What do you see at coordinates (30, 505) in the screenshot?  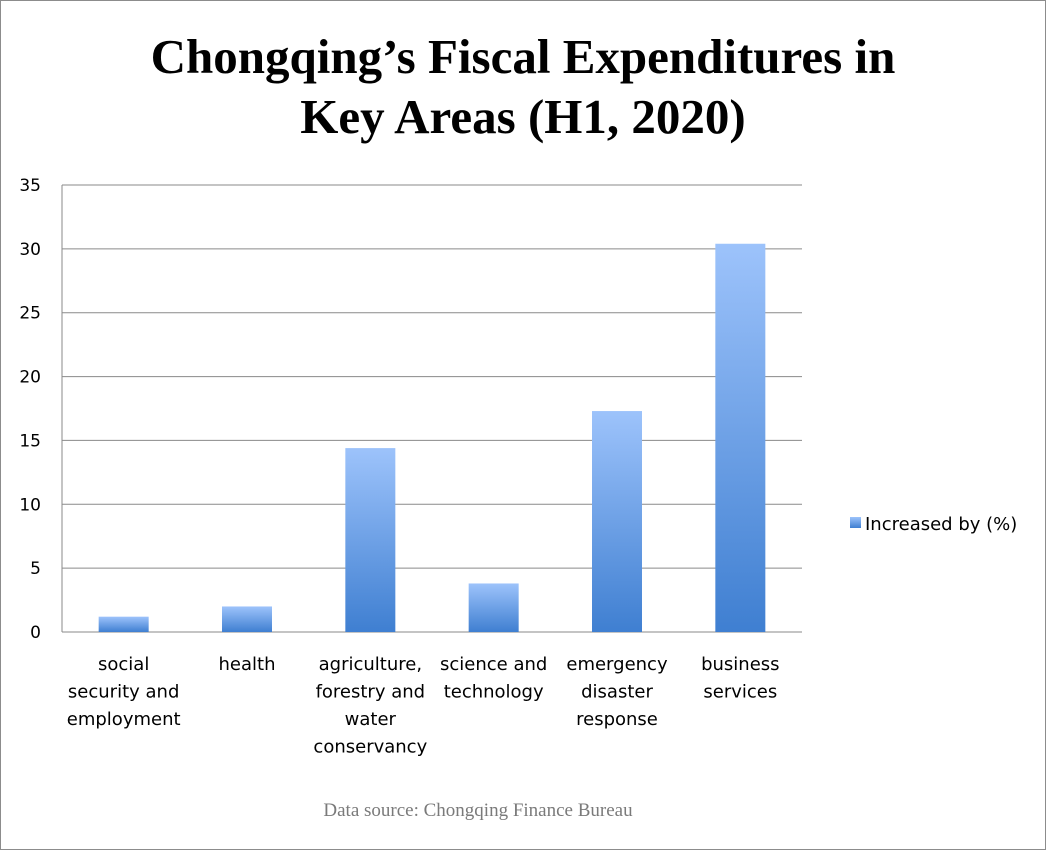 I see `y-tick-label: 10` at bounding box center [30, 505].